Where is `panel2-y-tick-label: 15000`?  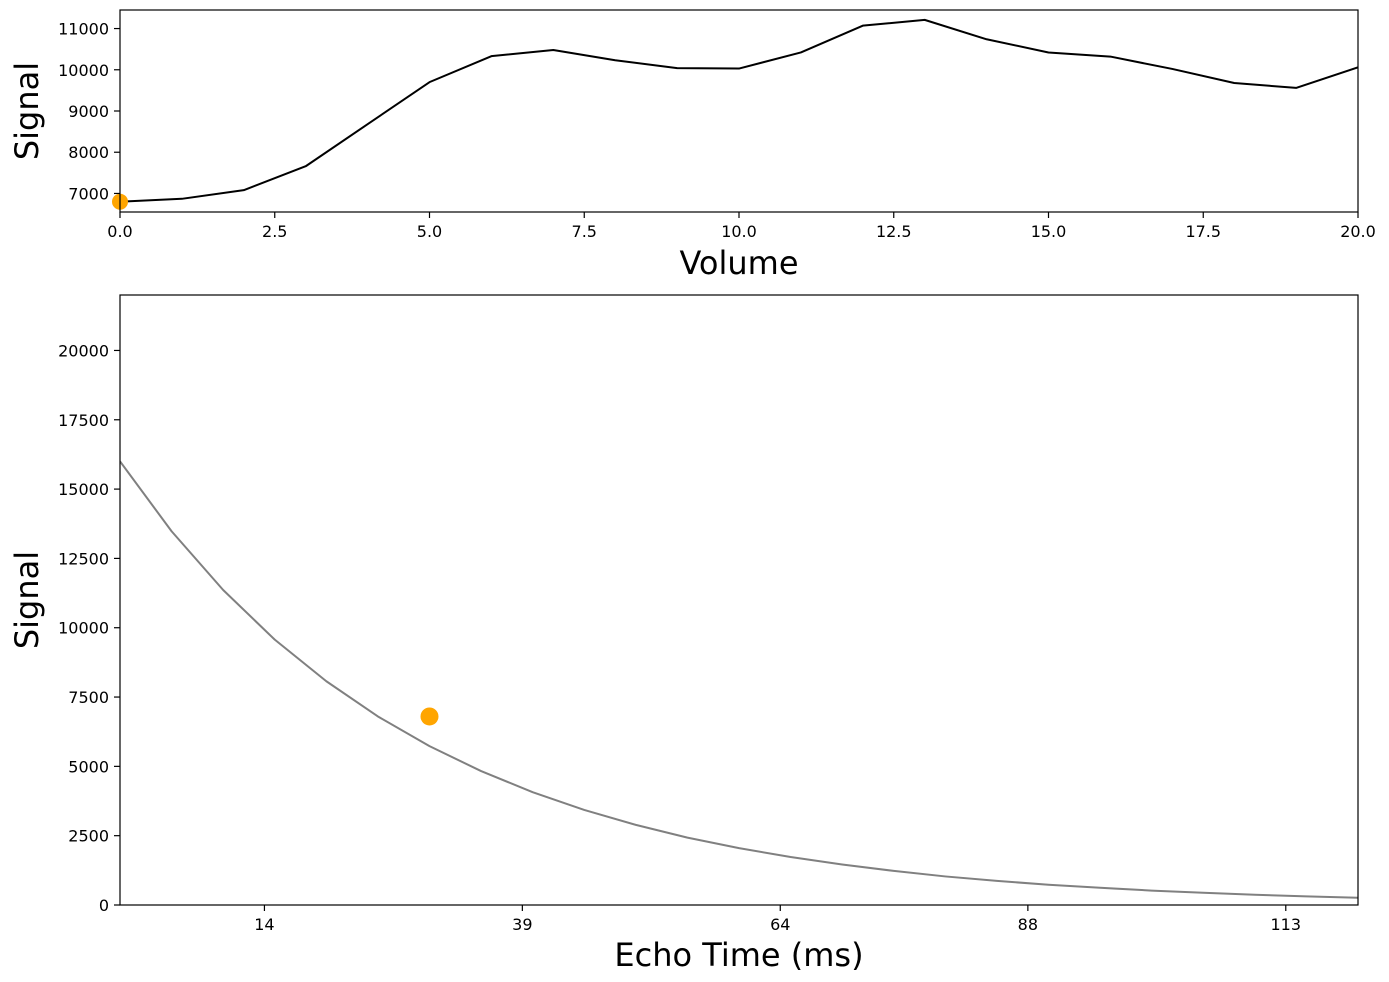 panel2-y-tick-label: 15000 is located at coordinates (83, 489).